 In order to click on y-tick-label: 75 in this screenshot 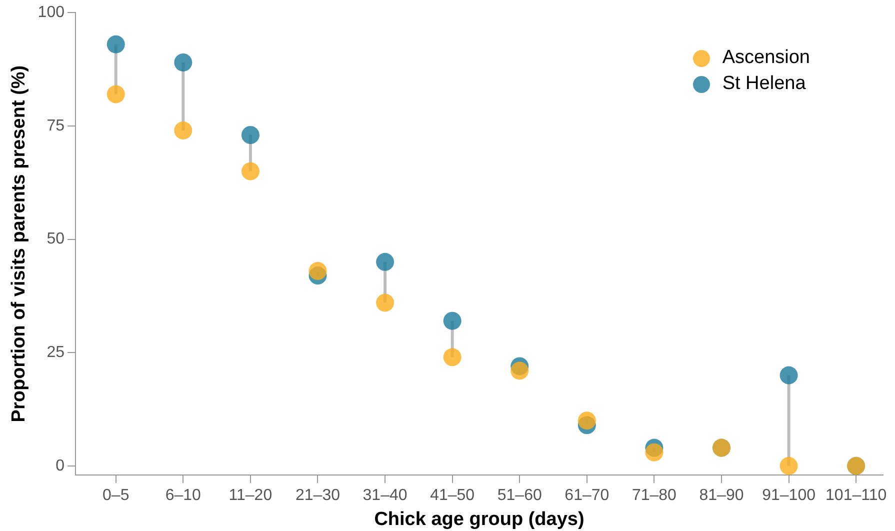, I will do `click(55, 125)`.